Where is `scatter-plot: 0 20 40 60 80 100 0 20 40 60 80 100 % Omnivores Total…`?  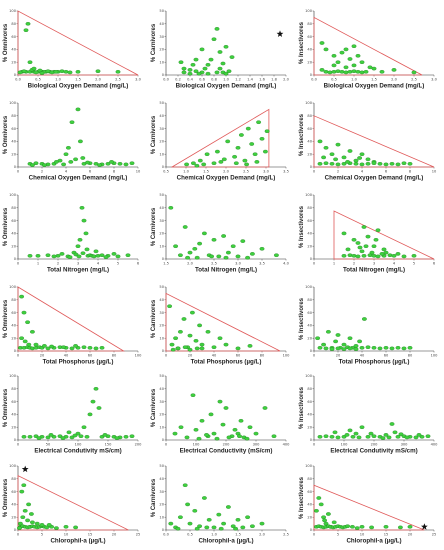 scatter-plot: 0 20 40 60 80 100 0 20 40 60 80 100 % Omnivores Total… is located at coordinates (72, 325).